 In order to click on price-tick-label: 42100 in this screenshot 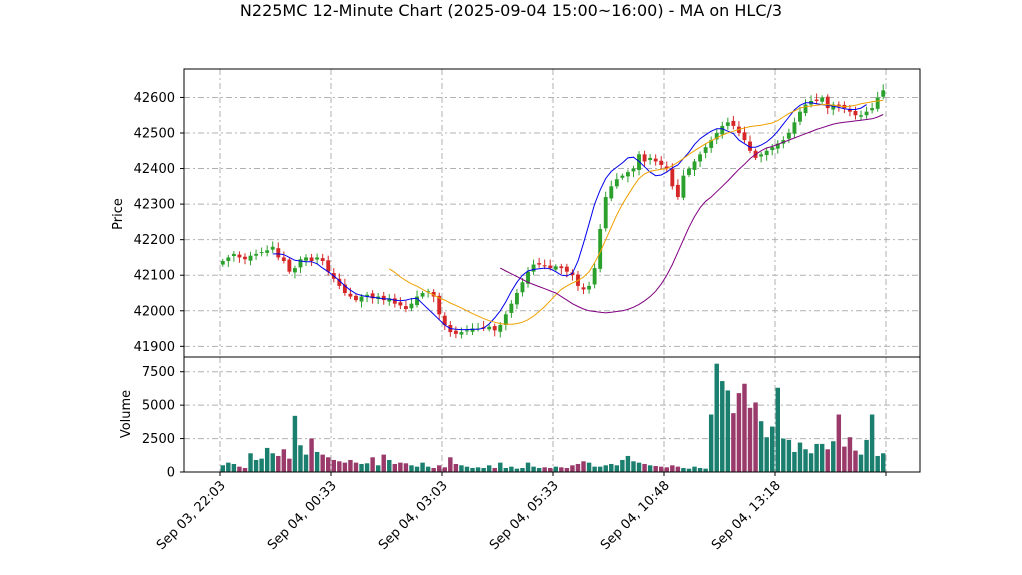, I will do `click(154, 276)`.